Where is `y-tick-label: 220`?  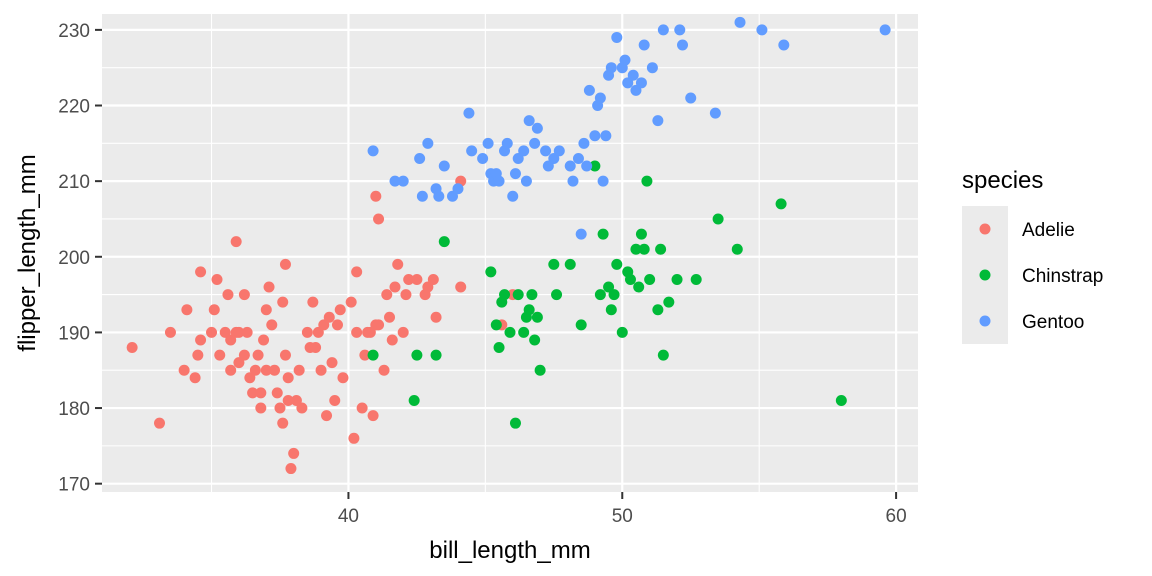 y-tick-label: 220 is located at coordinates (74, 107).